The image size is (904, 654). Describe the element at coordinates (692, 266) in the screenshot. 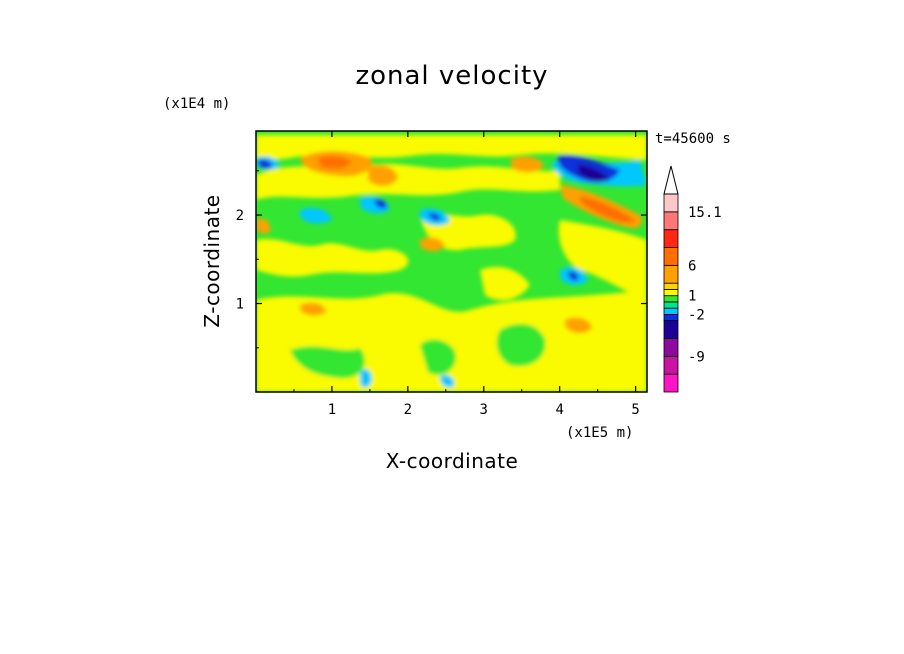

I see `colorbar-label: 6` at that location.